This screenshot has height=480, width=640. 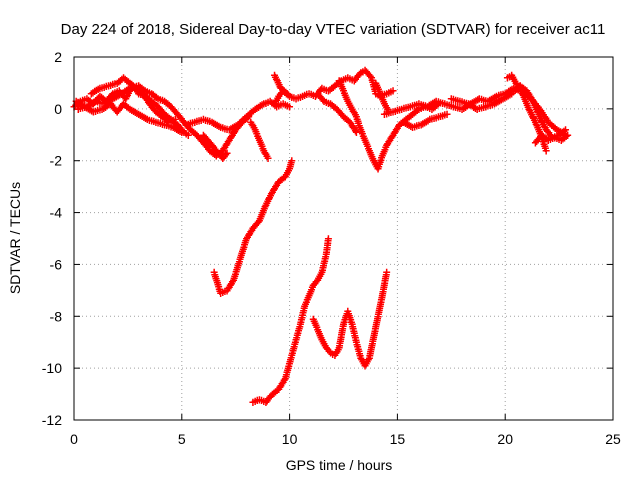 What do you see at coordinates (15, 238) in the screenshot?
I see `y-axis-label: SDTVAR / TECUs` at bounding box center [15, 238].